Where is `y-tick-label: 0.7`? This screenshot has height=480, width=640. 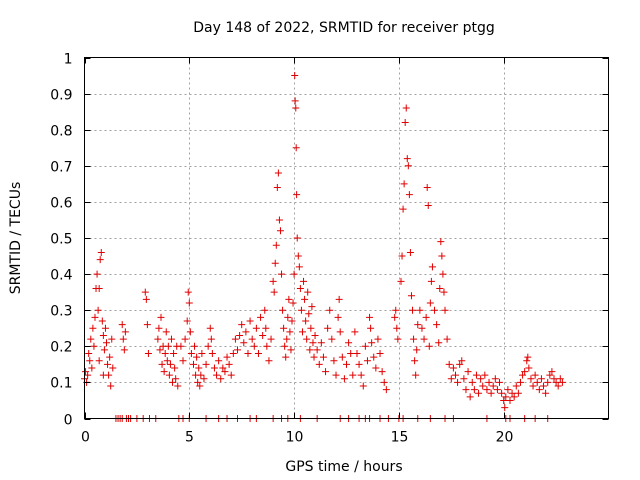 y-tick-label: 0.7 is located at coordinates (61, 168).